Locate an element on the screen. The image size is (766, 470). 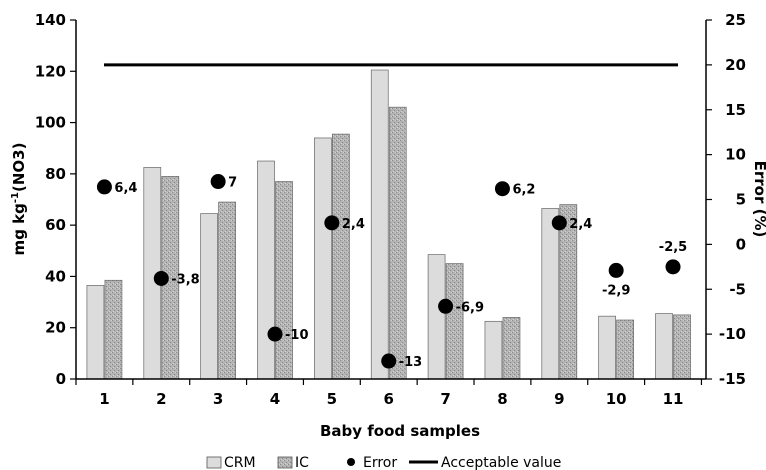
y2-tick-label-15: 15 is located at coordinates (735, 110).